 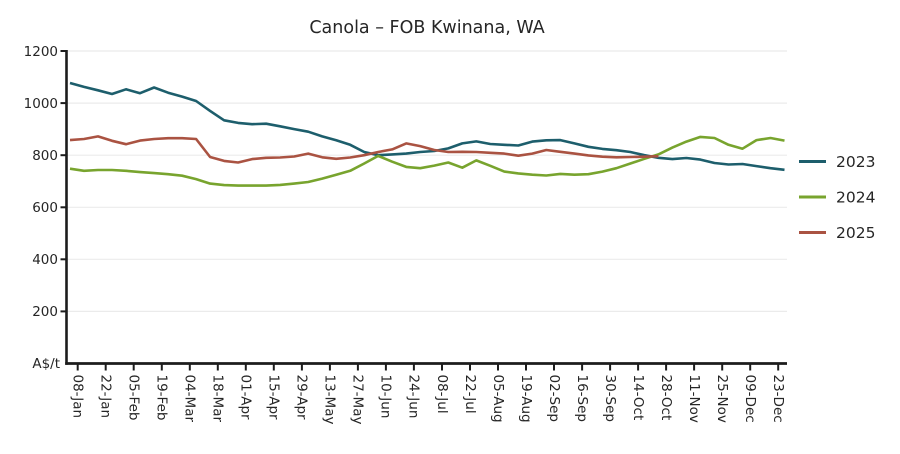 What do you see at coordinates (470, 394) in the screenshot?
I see `x-tick-label-22-Jul: 22-Jul` at bounding box center [470, 394].